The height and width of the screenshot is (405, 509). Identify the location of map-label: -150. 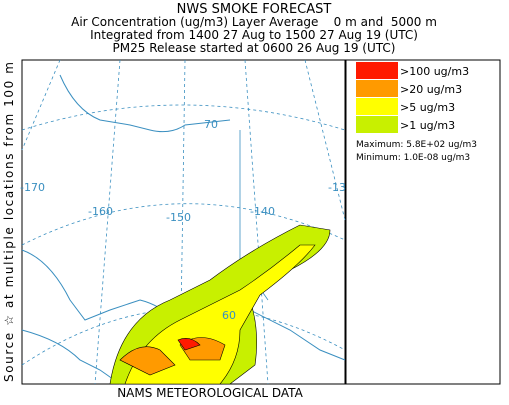
(178, 217).